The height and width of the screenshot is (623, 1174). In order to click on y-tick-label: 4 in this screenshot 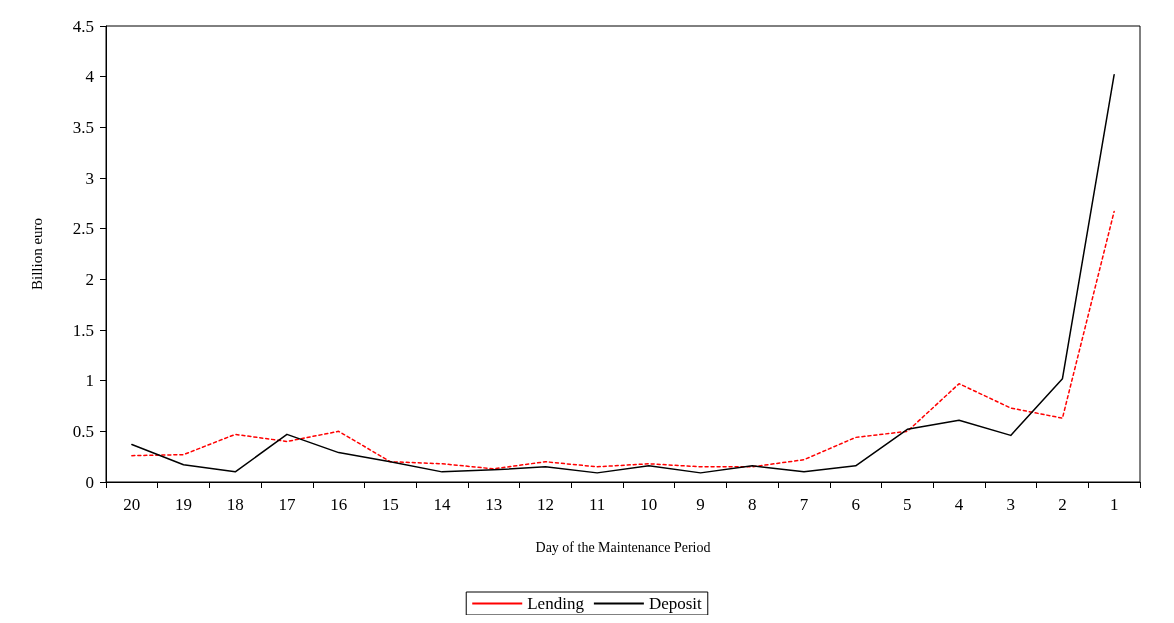, I will do `click(90, 77)`.